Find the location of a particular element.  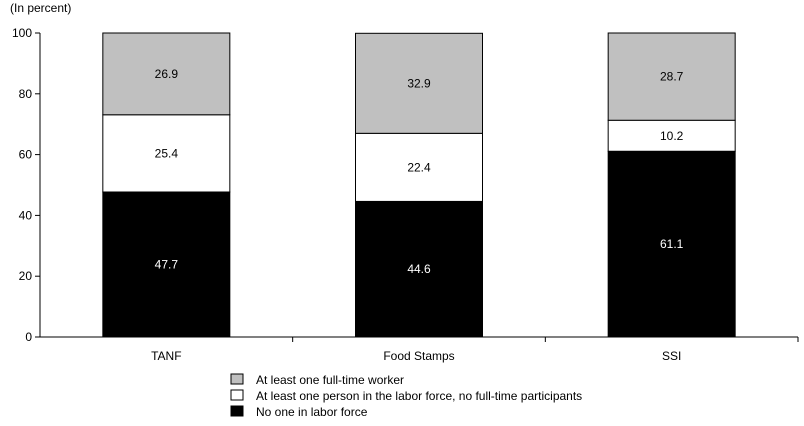

y-tick-label: 100 is located at coordinates (22, 33).